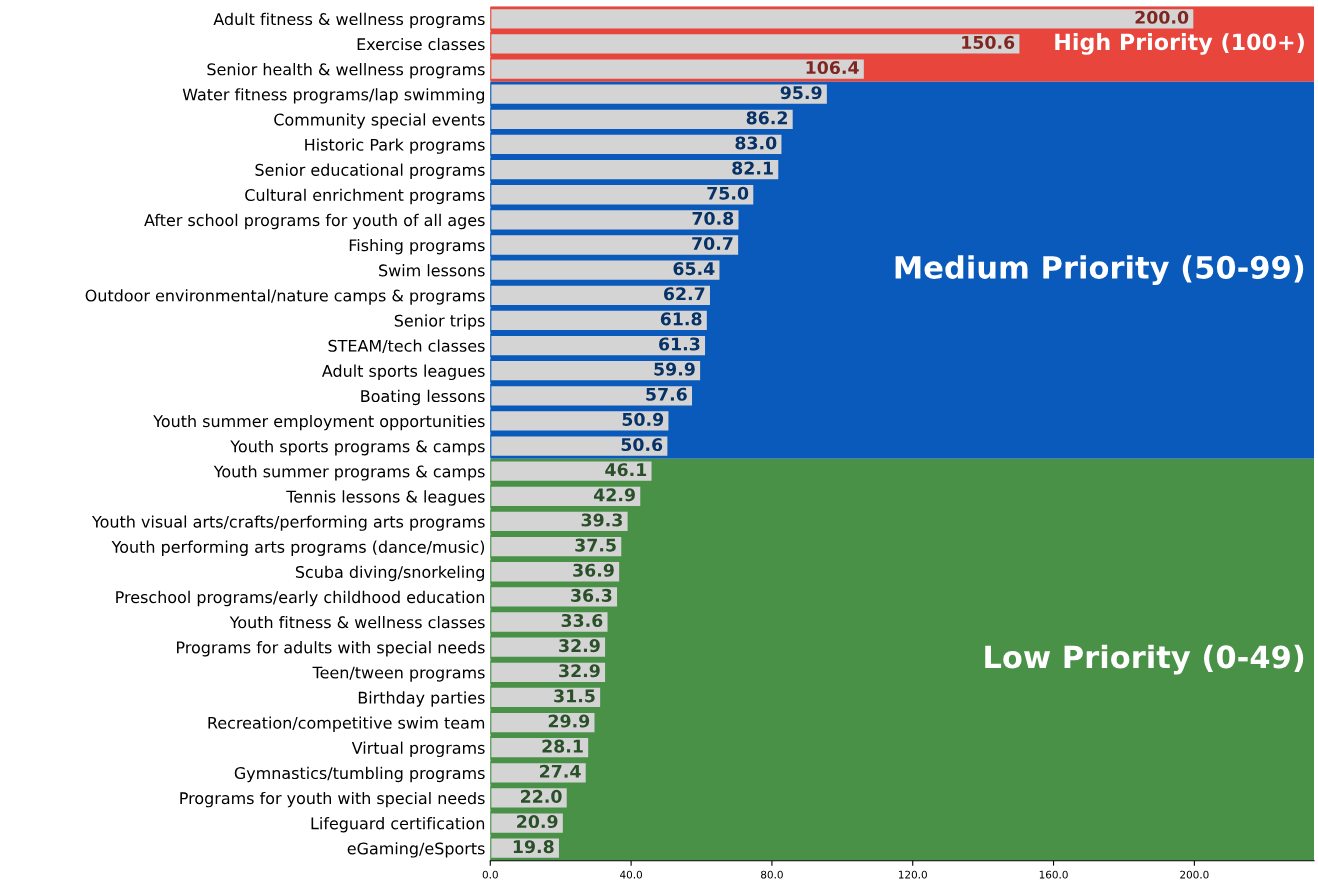 This screenshot has width=1318, height=892. I want to click on data-label: 42.9, so click(614, 495).